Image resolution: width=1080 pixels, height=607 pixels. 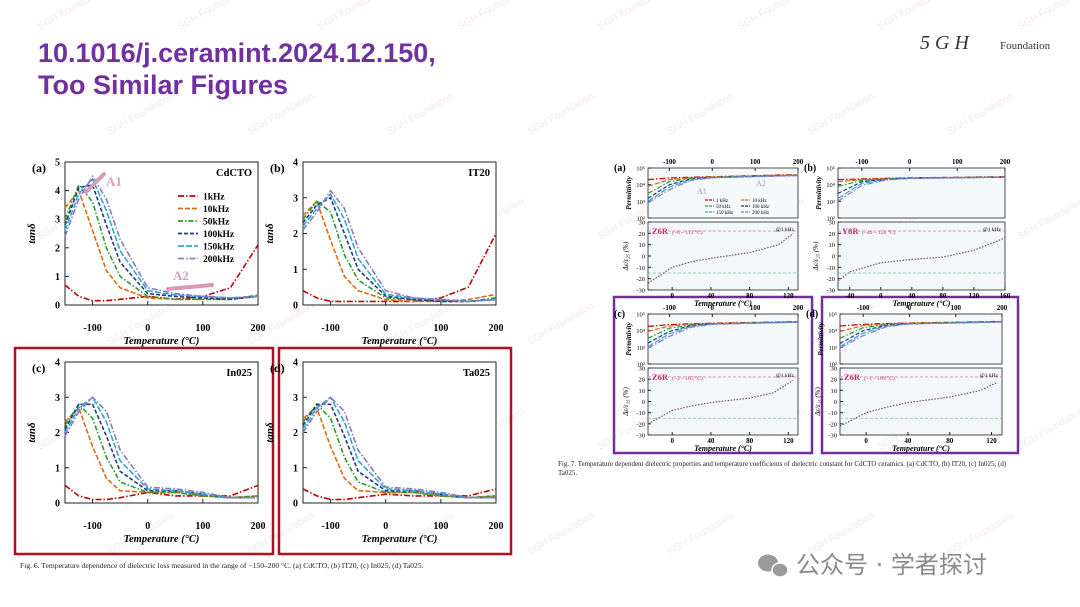 What do you see at coordinates (214, 198) in the screenshot?
I see `legend-label: 1kHz` at bounding box center [214, 198].